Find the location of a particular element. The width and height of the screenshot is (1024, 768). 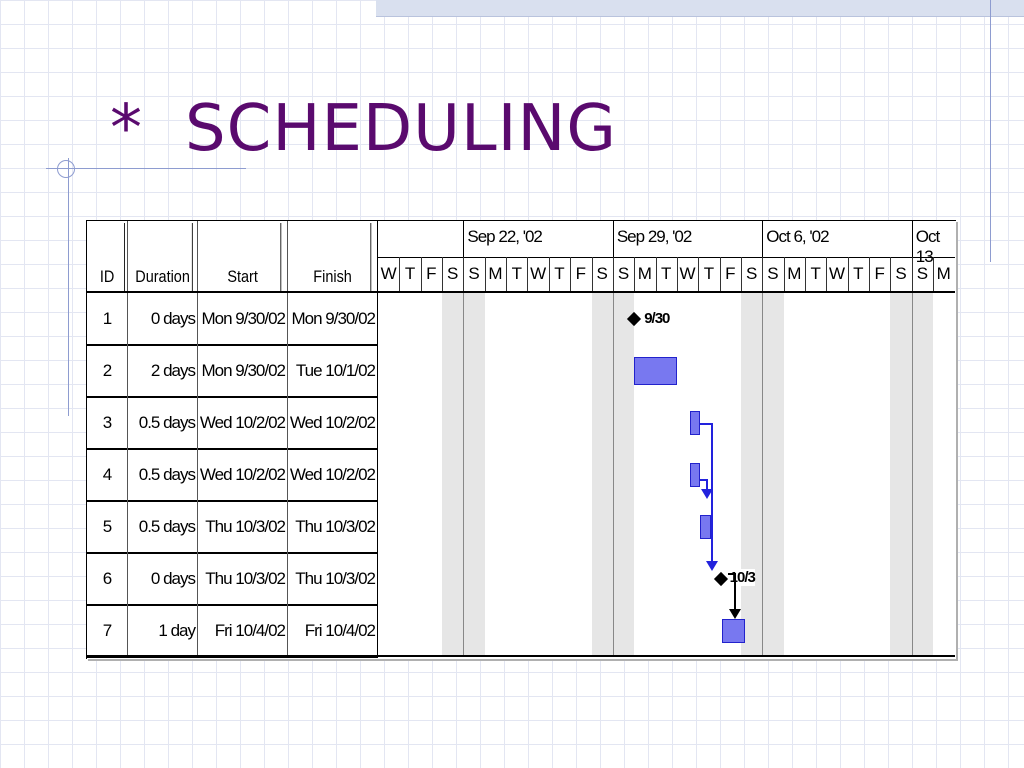

timescale-divider is located at coordinates (666, 257).